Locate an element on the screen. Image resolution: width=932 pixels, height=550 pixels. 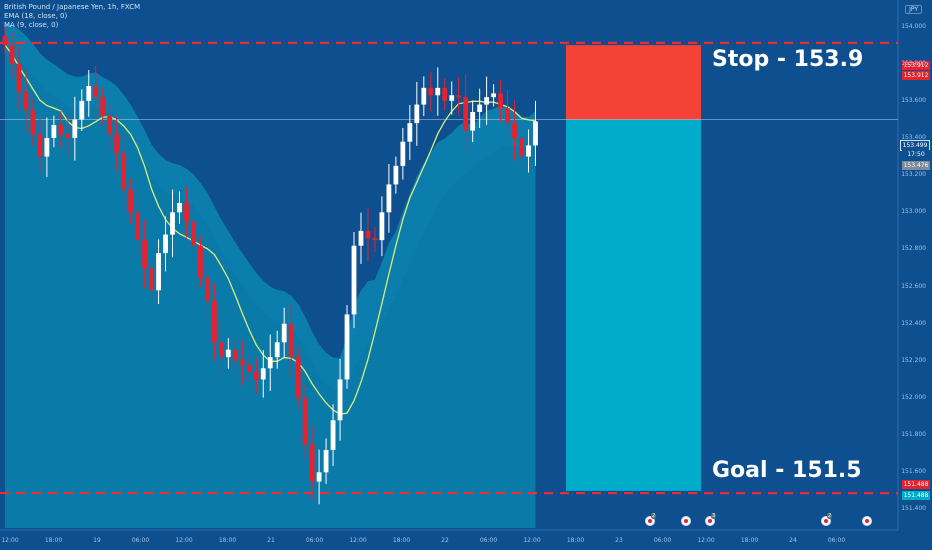
stop-annotation: Stop - 153.9 is located at coordinates (788, 59).